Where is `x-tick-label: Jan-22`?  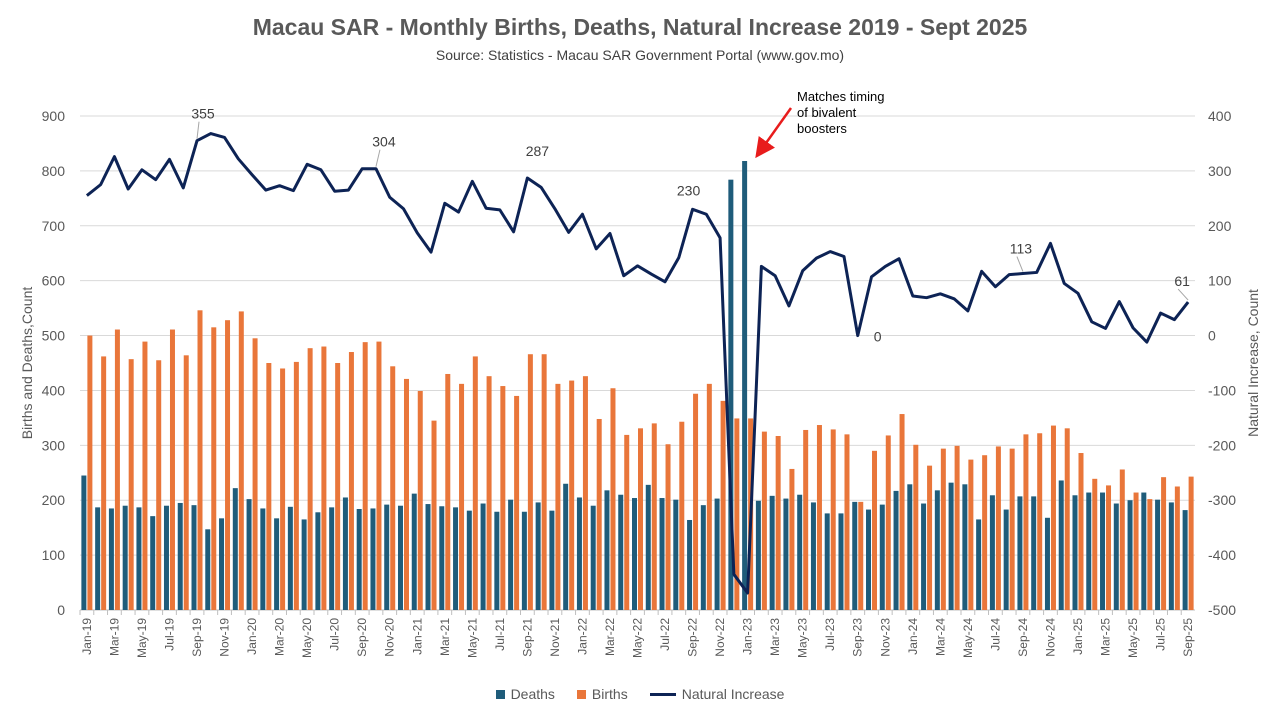
x-tick-label: Jan-22 is located at coordinates (582, 636).